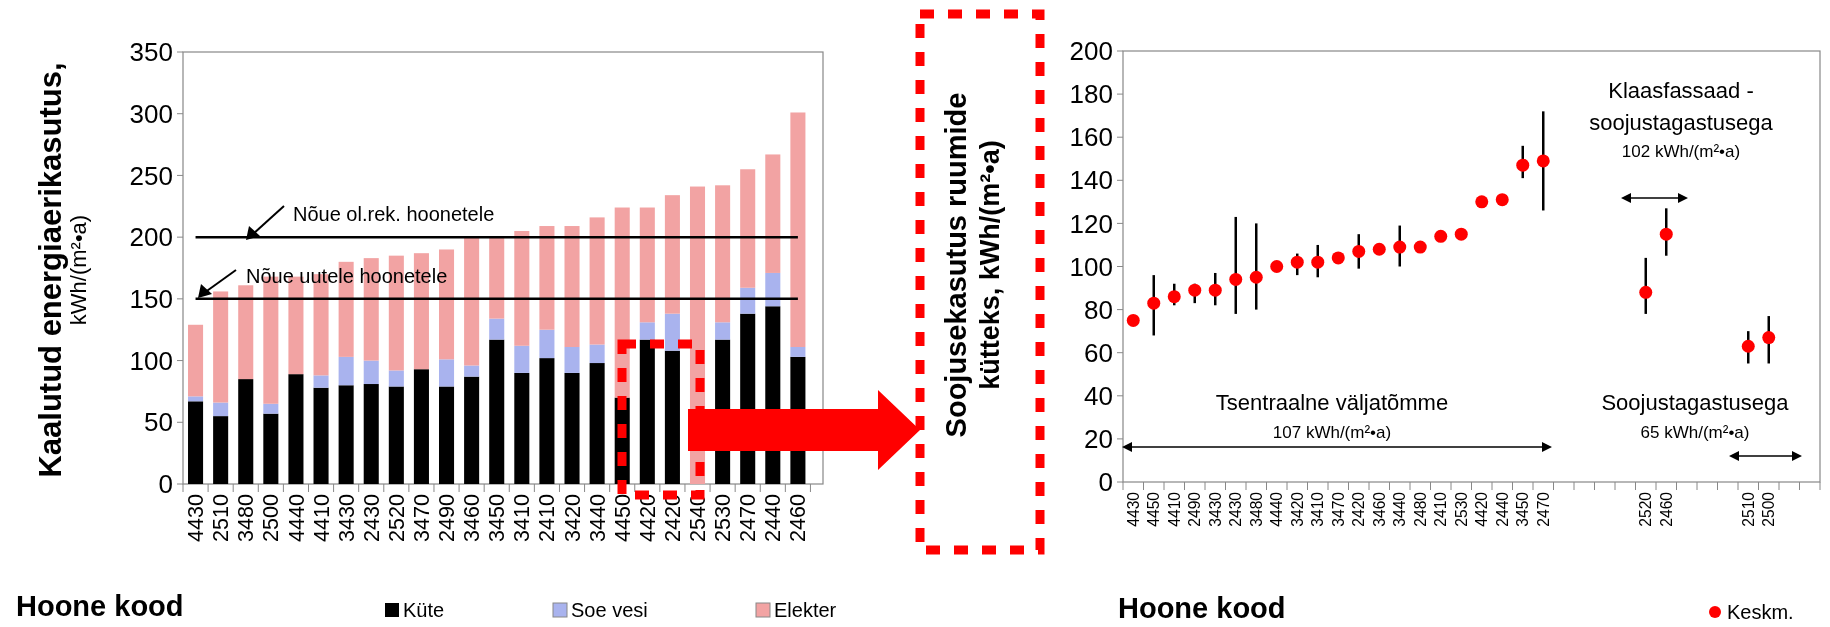 The height and width of the screenshot is (627, 1830). What do you see at coordinates (1332, 402) in the screenshot?
I see `annotation: Tsentraalne väljatõmme` at bounding box center [1332, 402].